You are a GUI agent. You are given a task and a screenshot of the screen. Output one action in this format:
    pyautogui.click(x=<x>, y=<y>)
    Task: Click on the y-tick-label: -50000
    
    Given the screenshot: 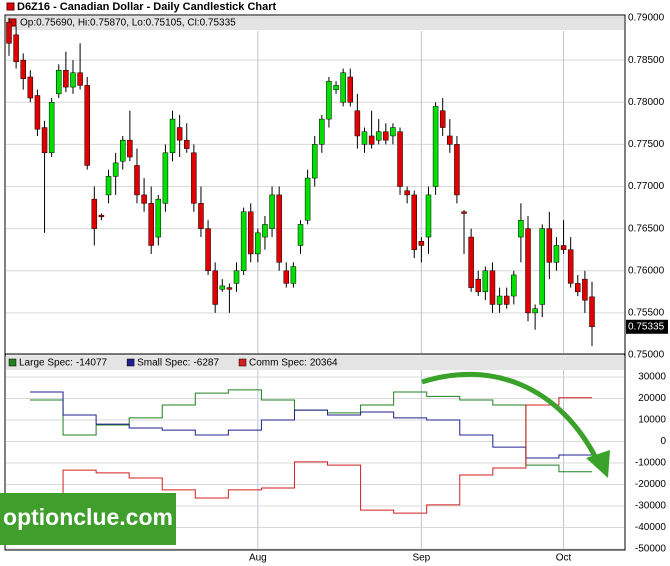 What is the action you would take?
    pyautogui.click(x=651, y=549)
    